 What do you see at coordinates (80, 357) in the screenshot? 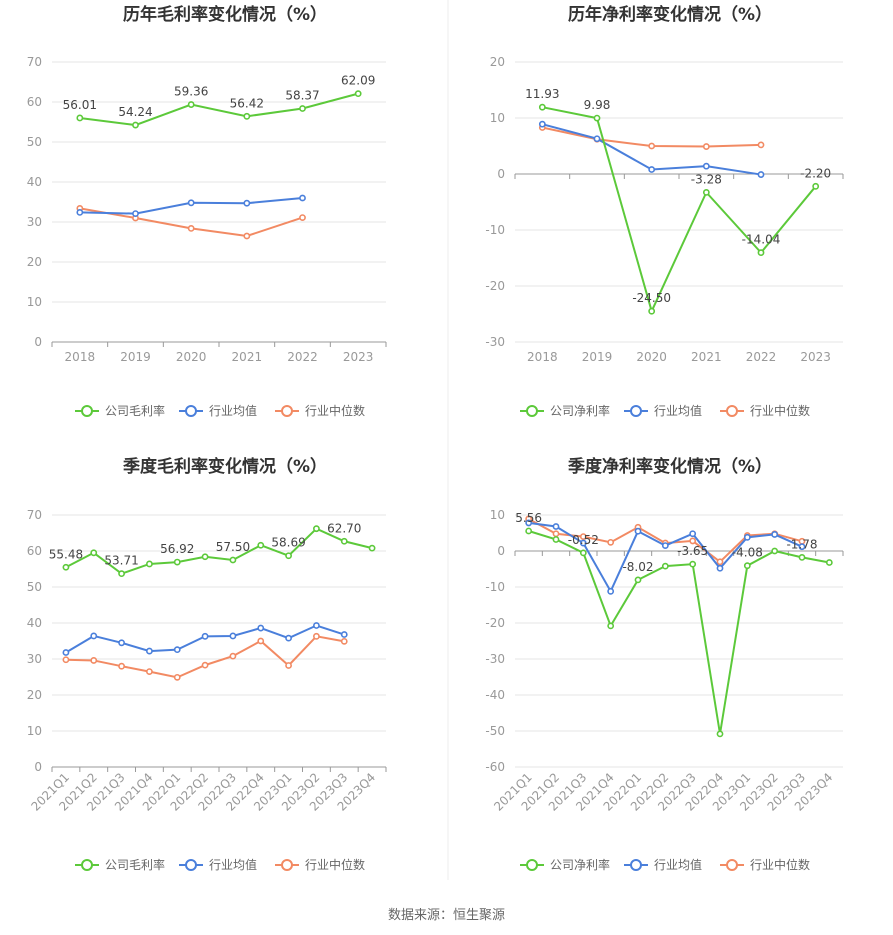
I see `x-tick-label: 2018` at bounding box center [80, 357].